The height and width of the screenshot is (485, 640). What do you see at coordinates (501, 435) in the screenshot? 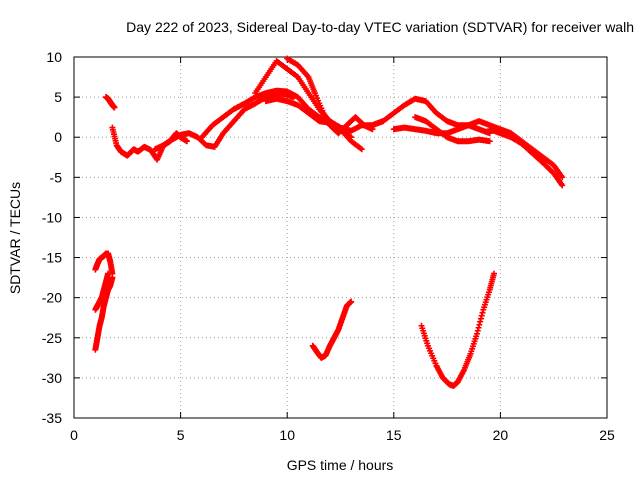
I see `x-tick-label: 20` at bounding box center [501, 435].